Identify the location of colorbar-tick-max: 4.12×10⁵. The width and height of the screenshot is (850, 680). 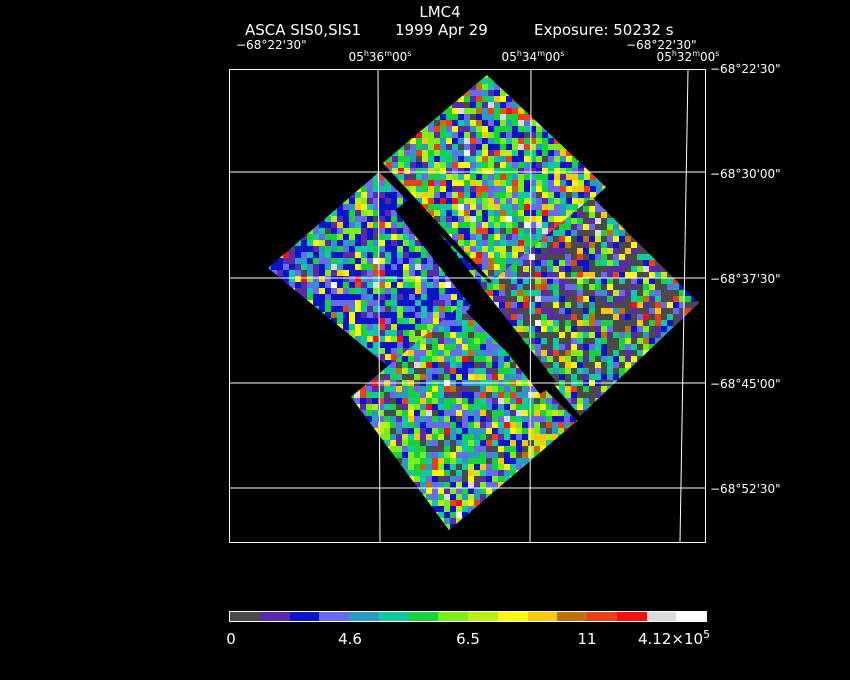
(674, 638).